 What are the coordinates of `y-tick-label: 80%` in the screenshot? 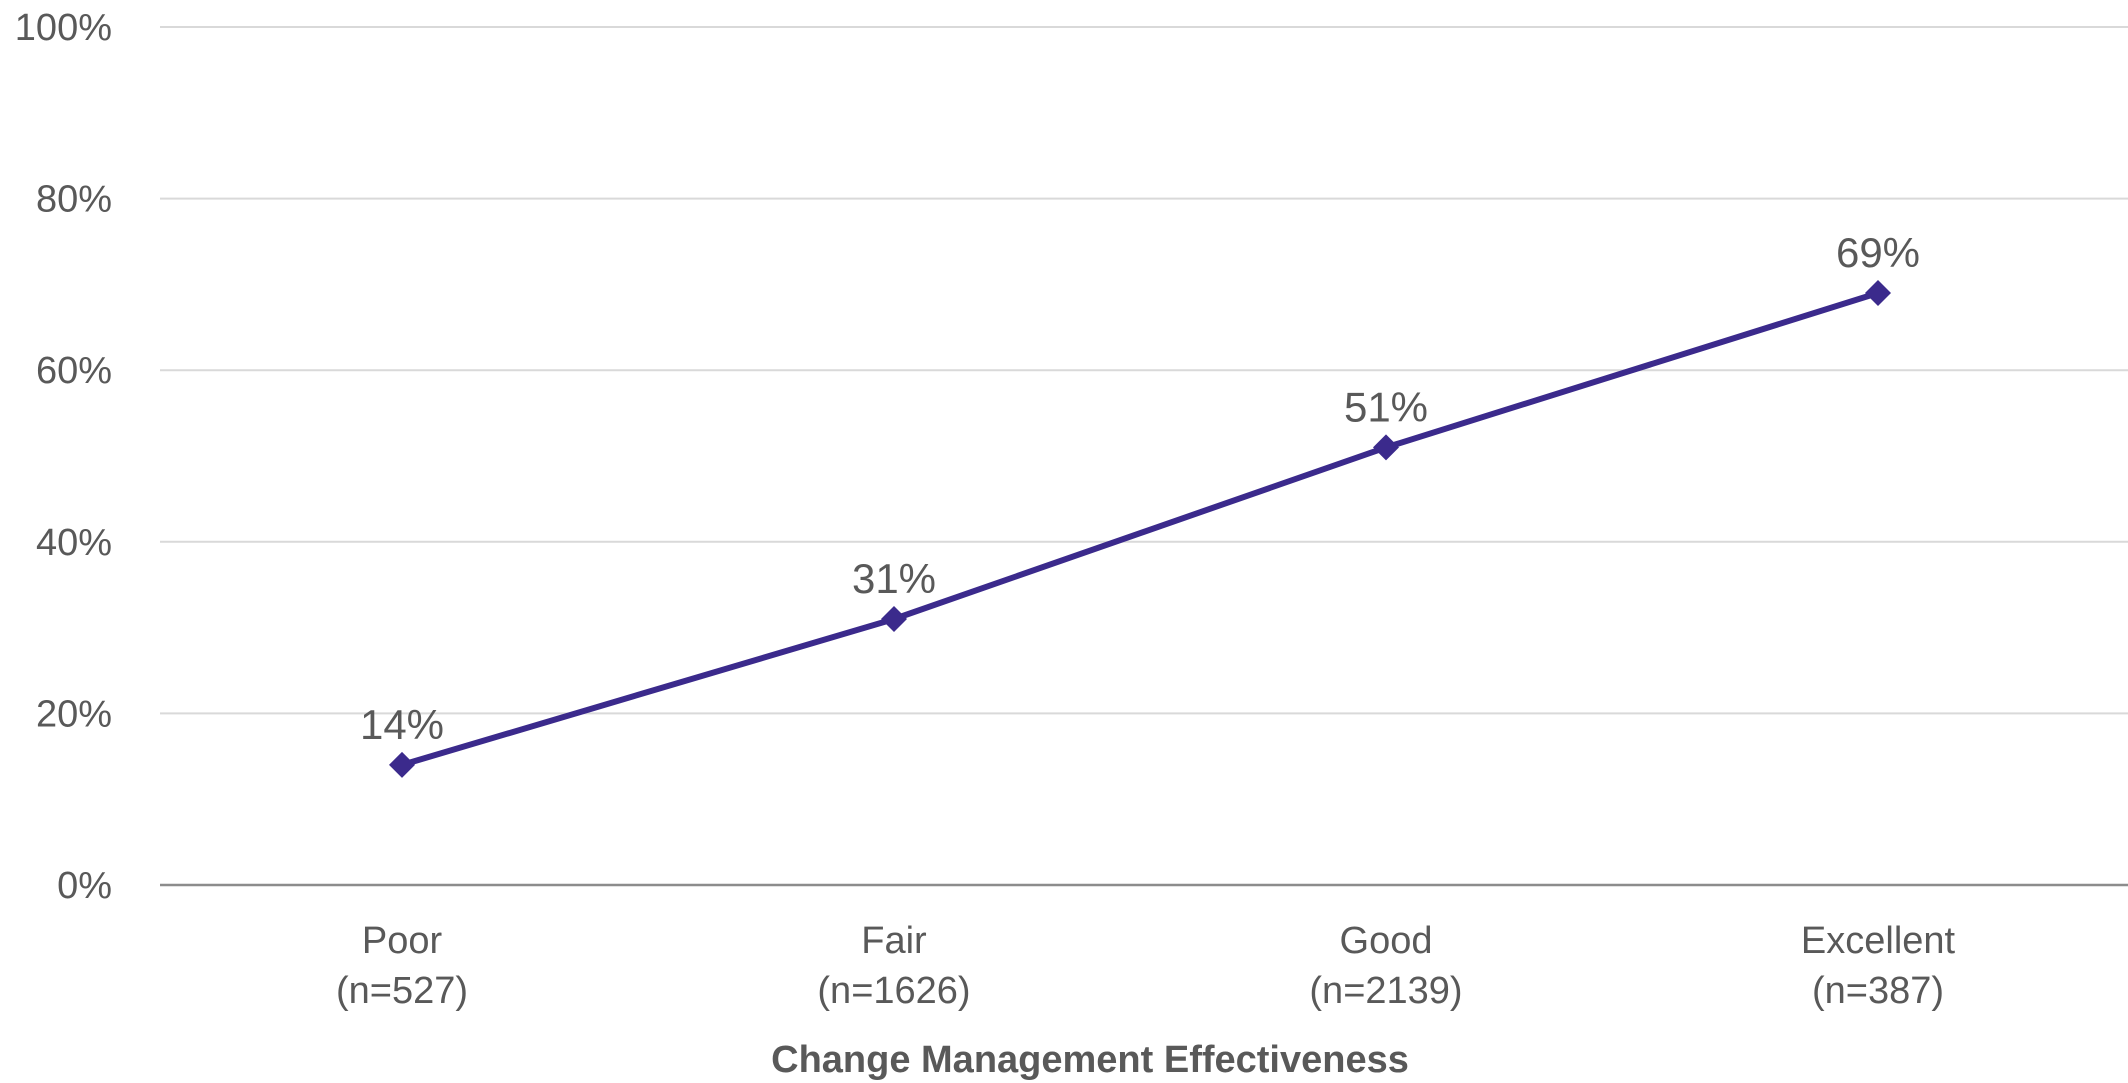 It's located at (74, 200).